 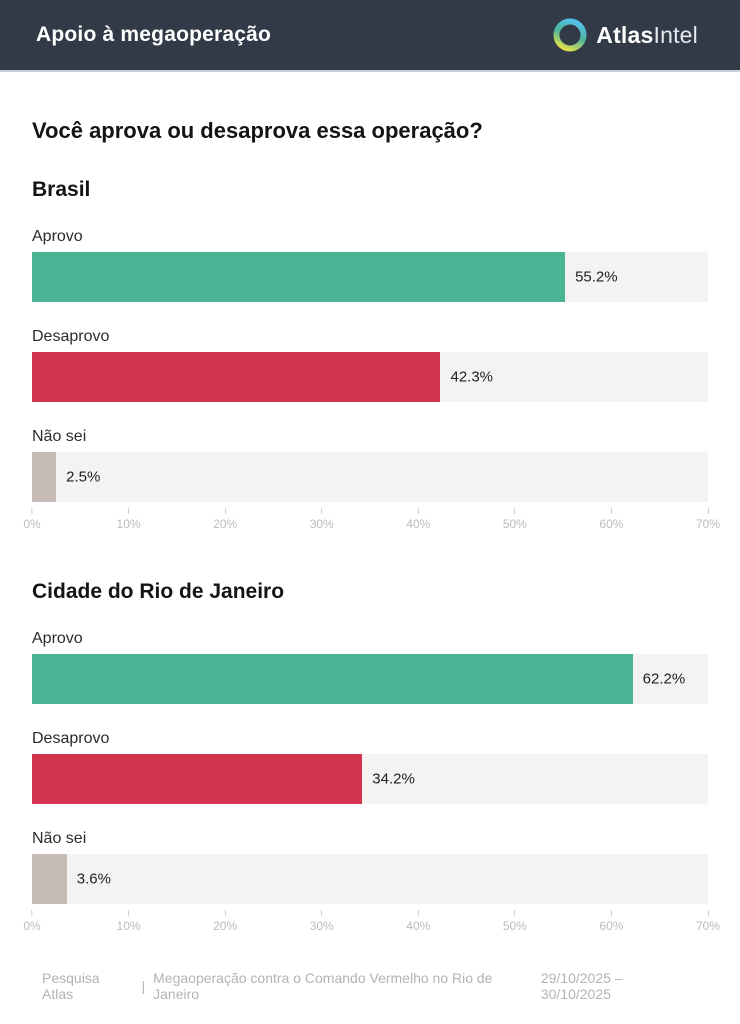 What do you see at coordinates (158, 591) in the screenshot?
I see `chart-title-1: Cidade do Rio de Janeiro` at bounding box center [158, 591].